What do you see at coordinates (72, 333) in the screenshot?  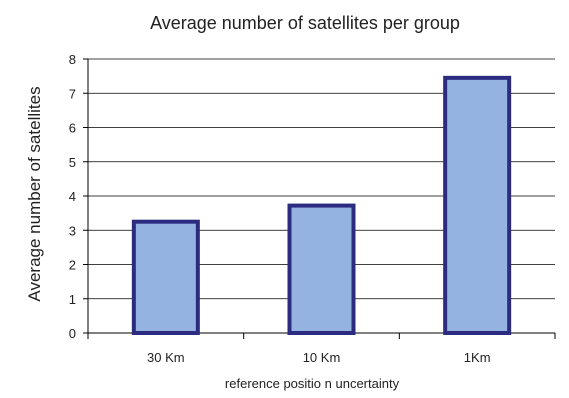 I see `y-tick-label: 0` at bounding box center [72, 333].